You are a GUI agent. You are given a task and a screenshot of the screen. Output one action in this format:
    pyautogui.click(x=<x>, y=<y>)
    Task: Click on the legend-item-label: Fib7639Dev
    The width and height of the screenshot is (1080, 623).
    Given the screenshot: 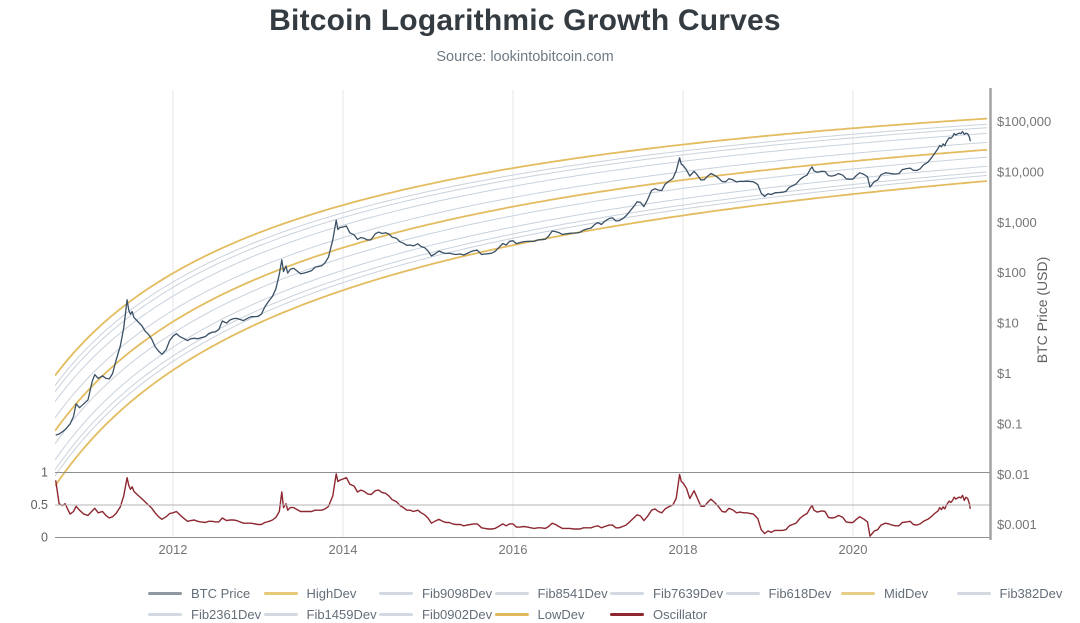 What is the action you would take?
    pyautogui.click(x=688, y=593)
    